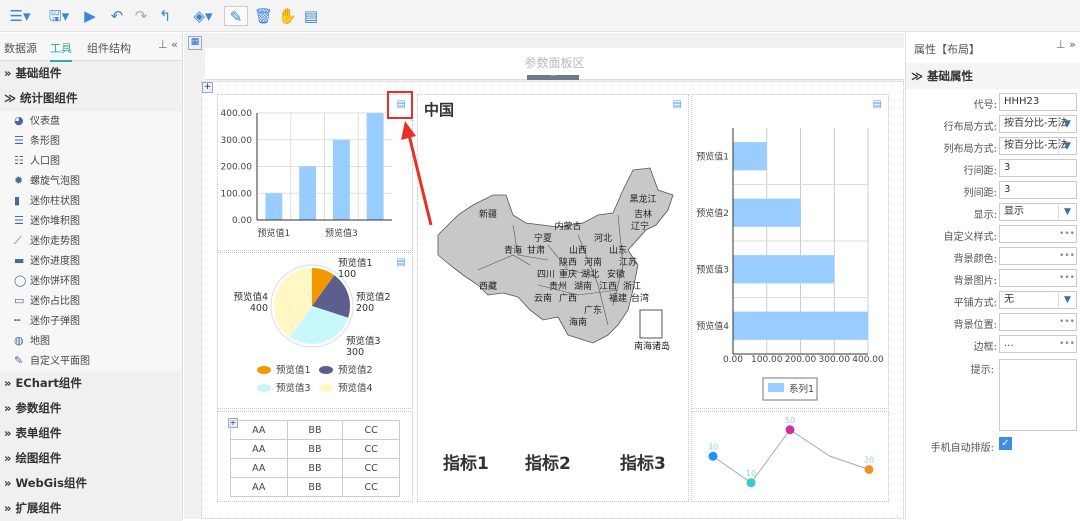 The width and height of the screenshot is (1080, 521). I want to click on section-label: WebGis组件, so click(51, 483).